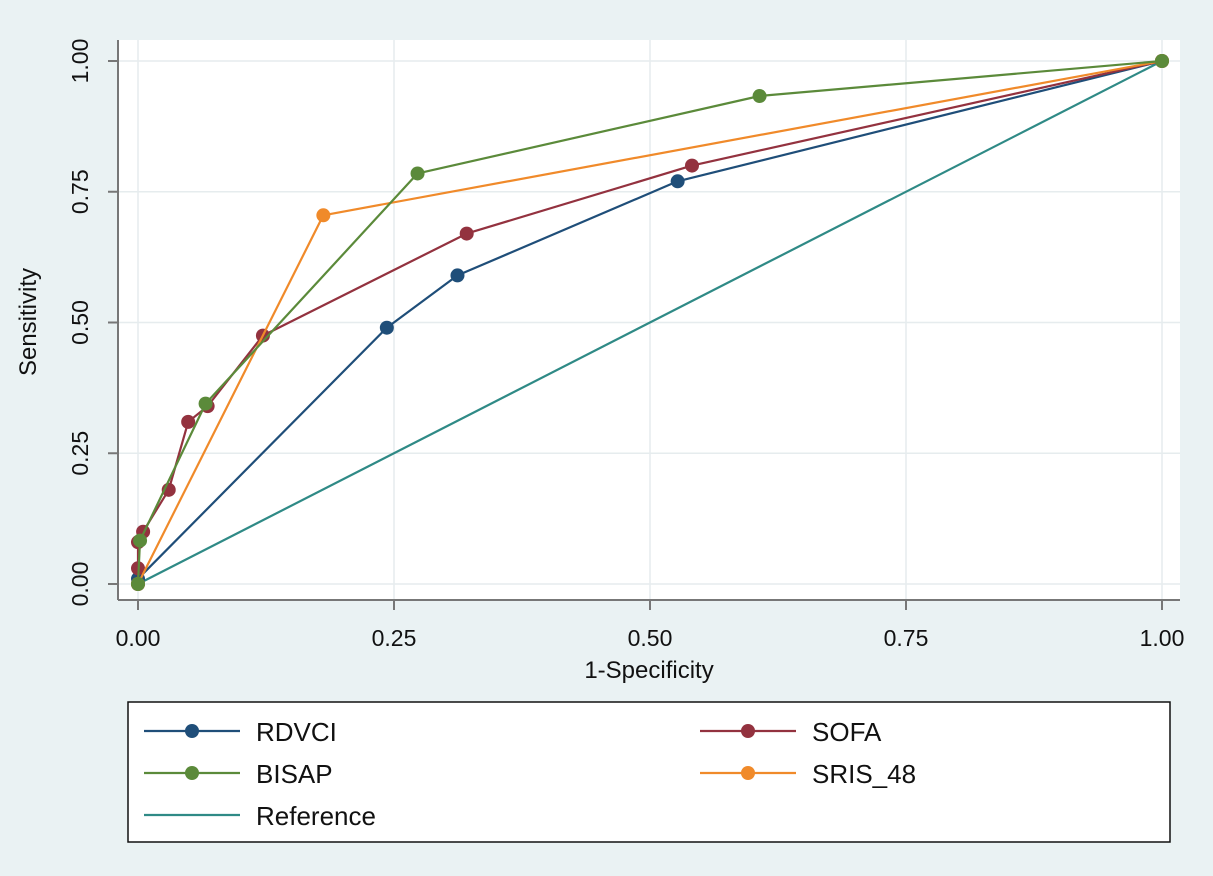  Describe the element at coordinates (394, 638) in the screenshot. I see `x-tick-label: 0.25` at that location.